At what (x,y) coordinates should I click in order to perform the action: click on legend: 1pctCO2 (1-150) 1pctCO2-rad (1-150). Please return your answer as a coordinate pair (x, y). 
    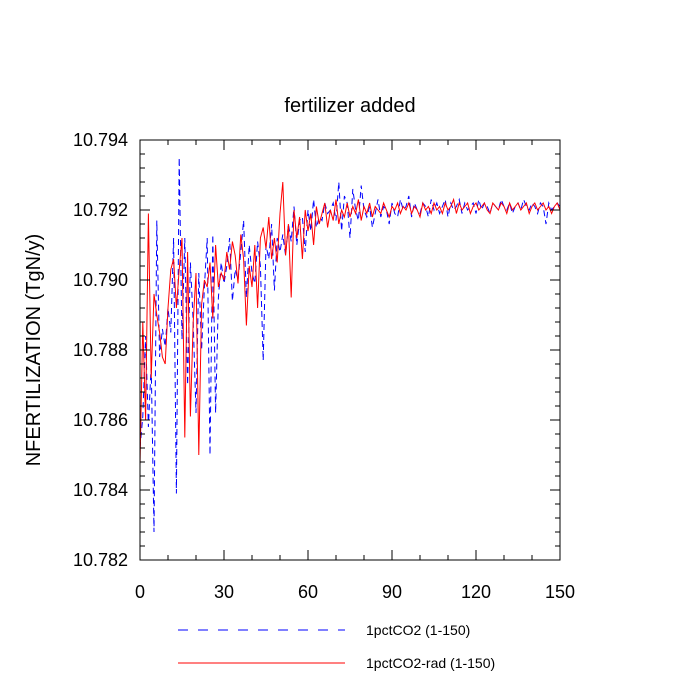
    Looking at the image, I should click on (336, 646).